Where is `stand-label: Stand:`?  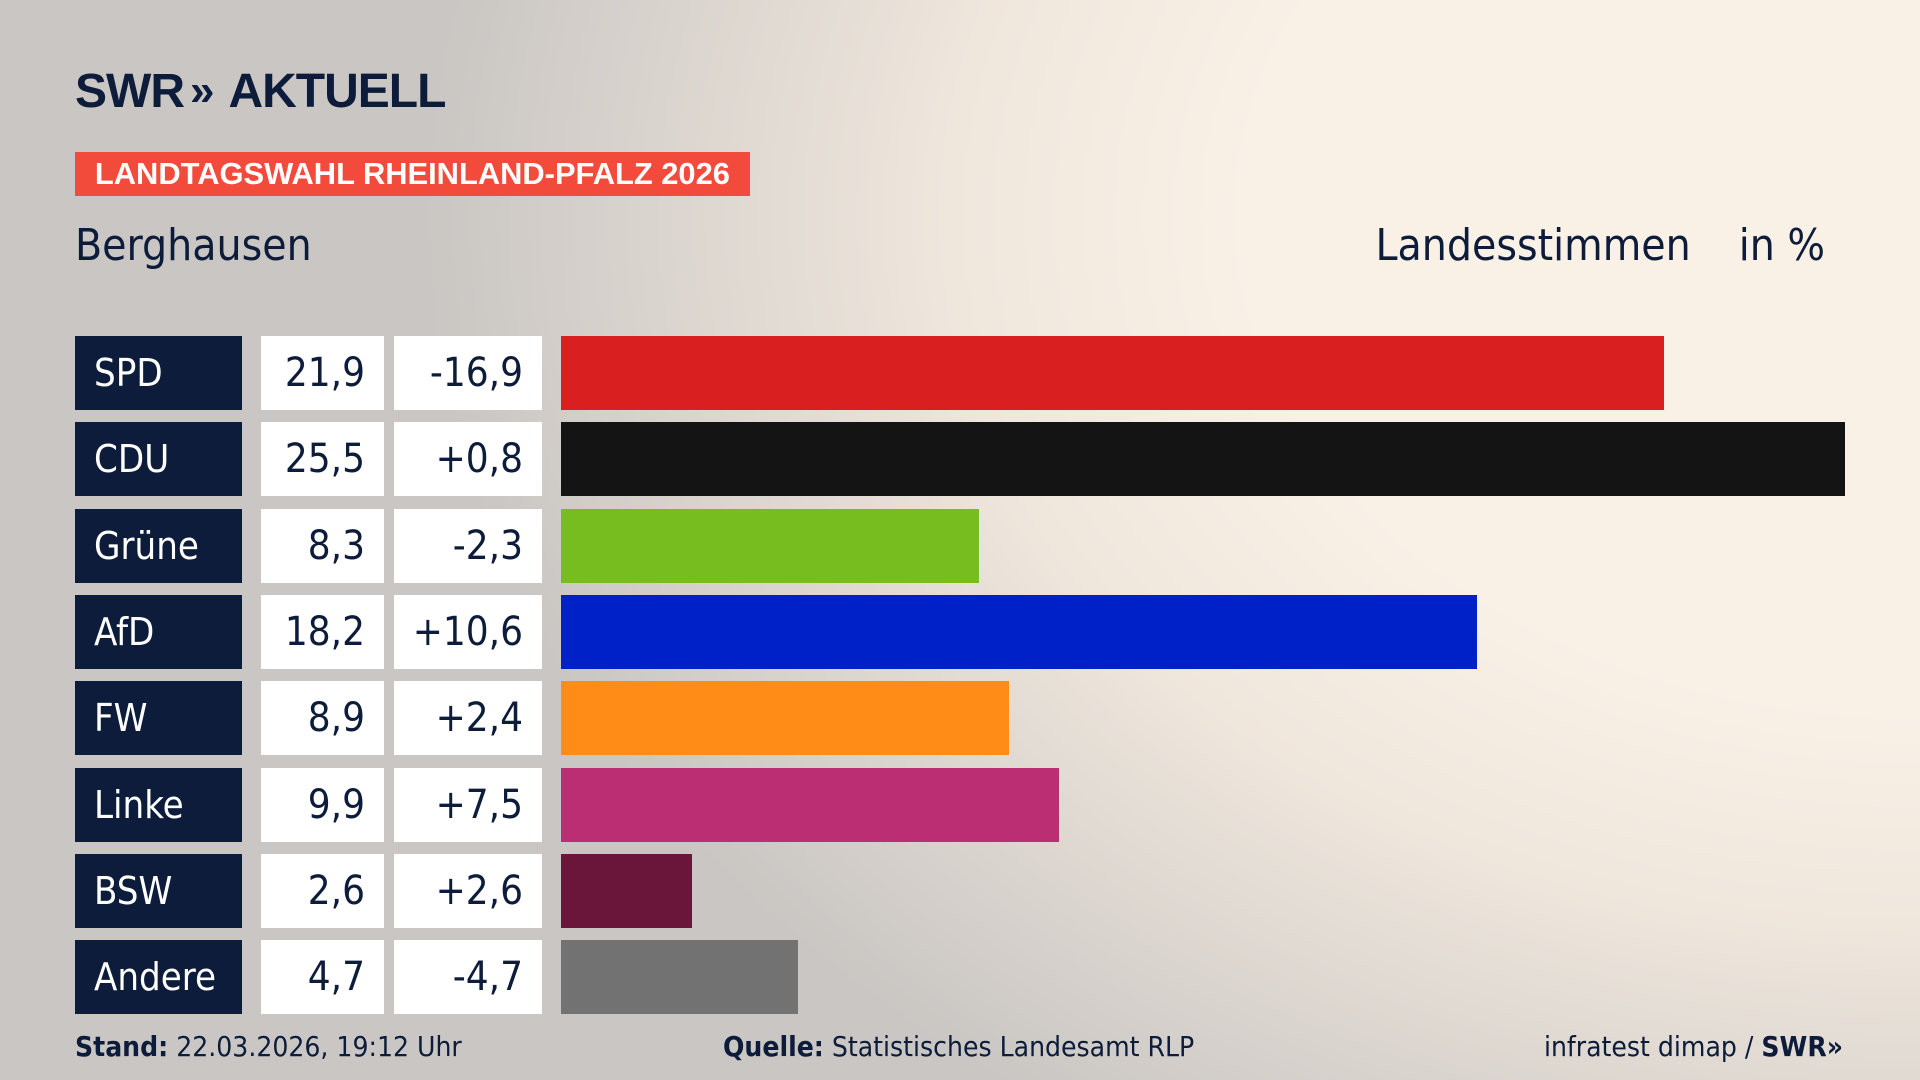 stand-label: Stand: is located at coordinates (122, 1046).